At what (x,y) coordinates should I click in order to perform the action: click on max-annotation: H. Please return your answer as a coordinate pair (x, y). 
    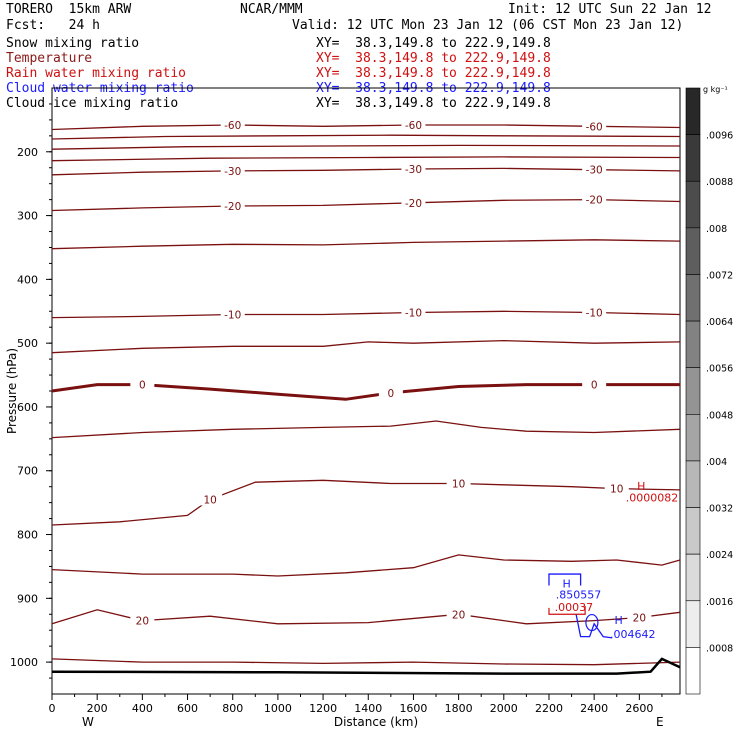
    Looking at the image, I should click on (618, 620).